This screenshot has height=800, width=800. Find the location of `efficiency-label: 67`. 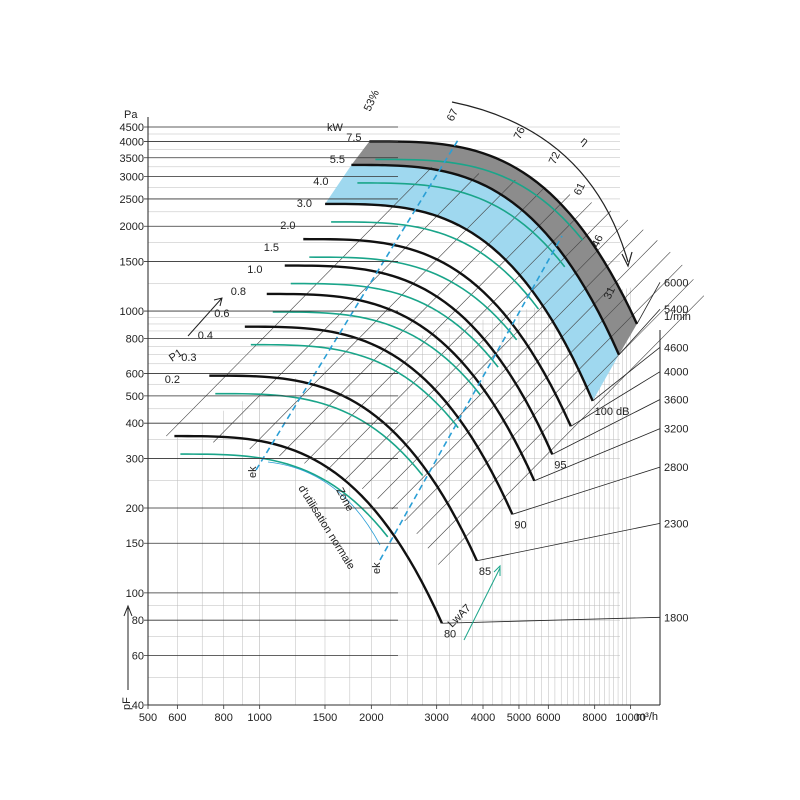

efficiency-label: 67 is located at coordinates (453, 115).